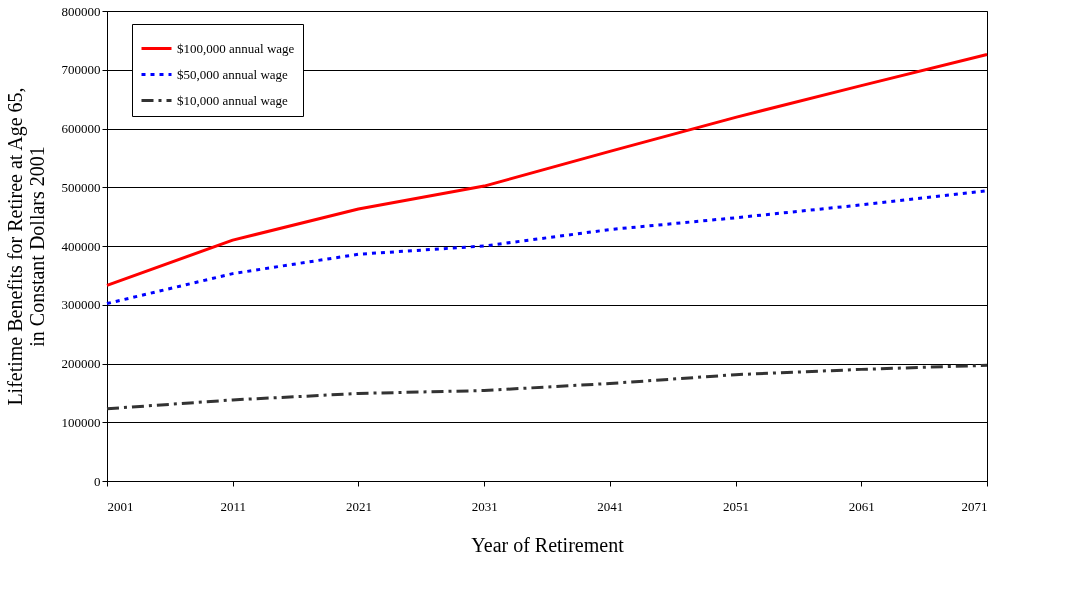 Image resolution: width=1081 pixels, height=593 pixels. I want to click on y-tick-label: 400000, so click(81, 246).